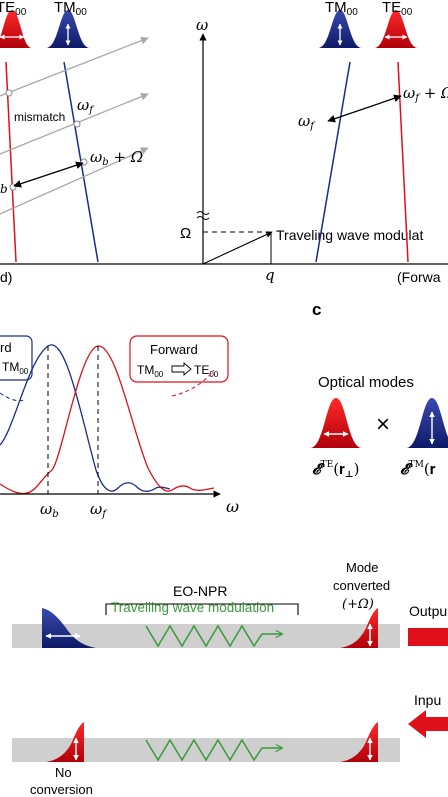 Image resolution: width=448 pixels, height=797 pixels. Describe the element at coordinates (49, 510) in the screenshot. I see `omega-b-tick: ωb` at that location.